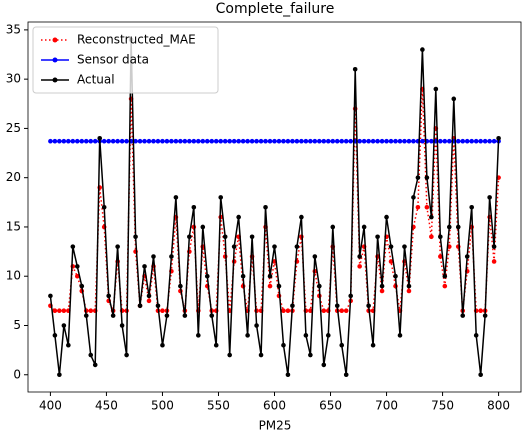  Describe the element at coordinates (442, 406) in the screenshot. I see `x-tick-label: 750` at that location.